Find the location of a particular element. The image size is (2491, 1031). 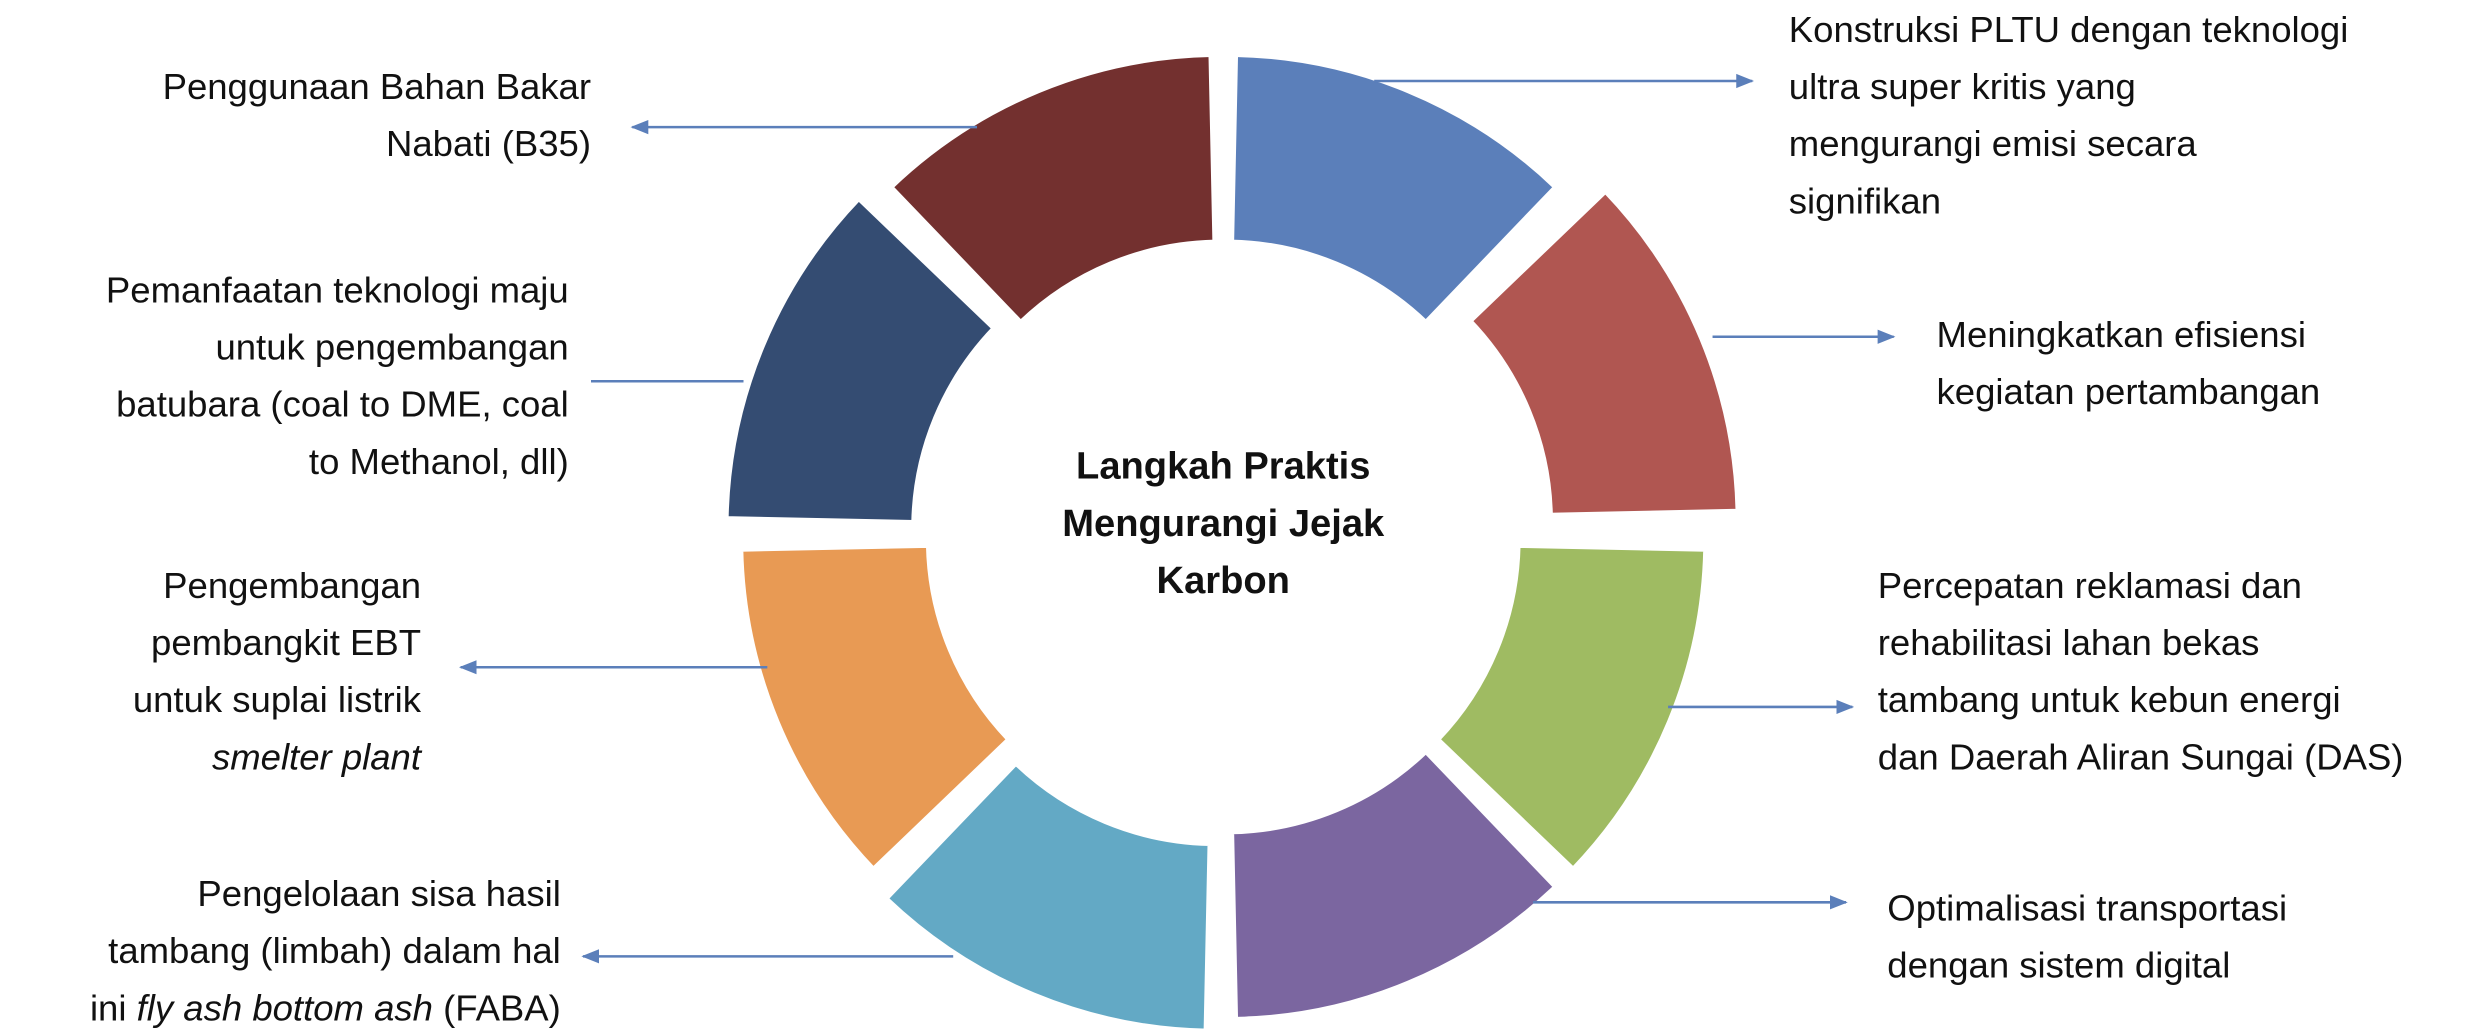

label-run: dengan sistem digital is located at coordinates (2058, 964).